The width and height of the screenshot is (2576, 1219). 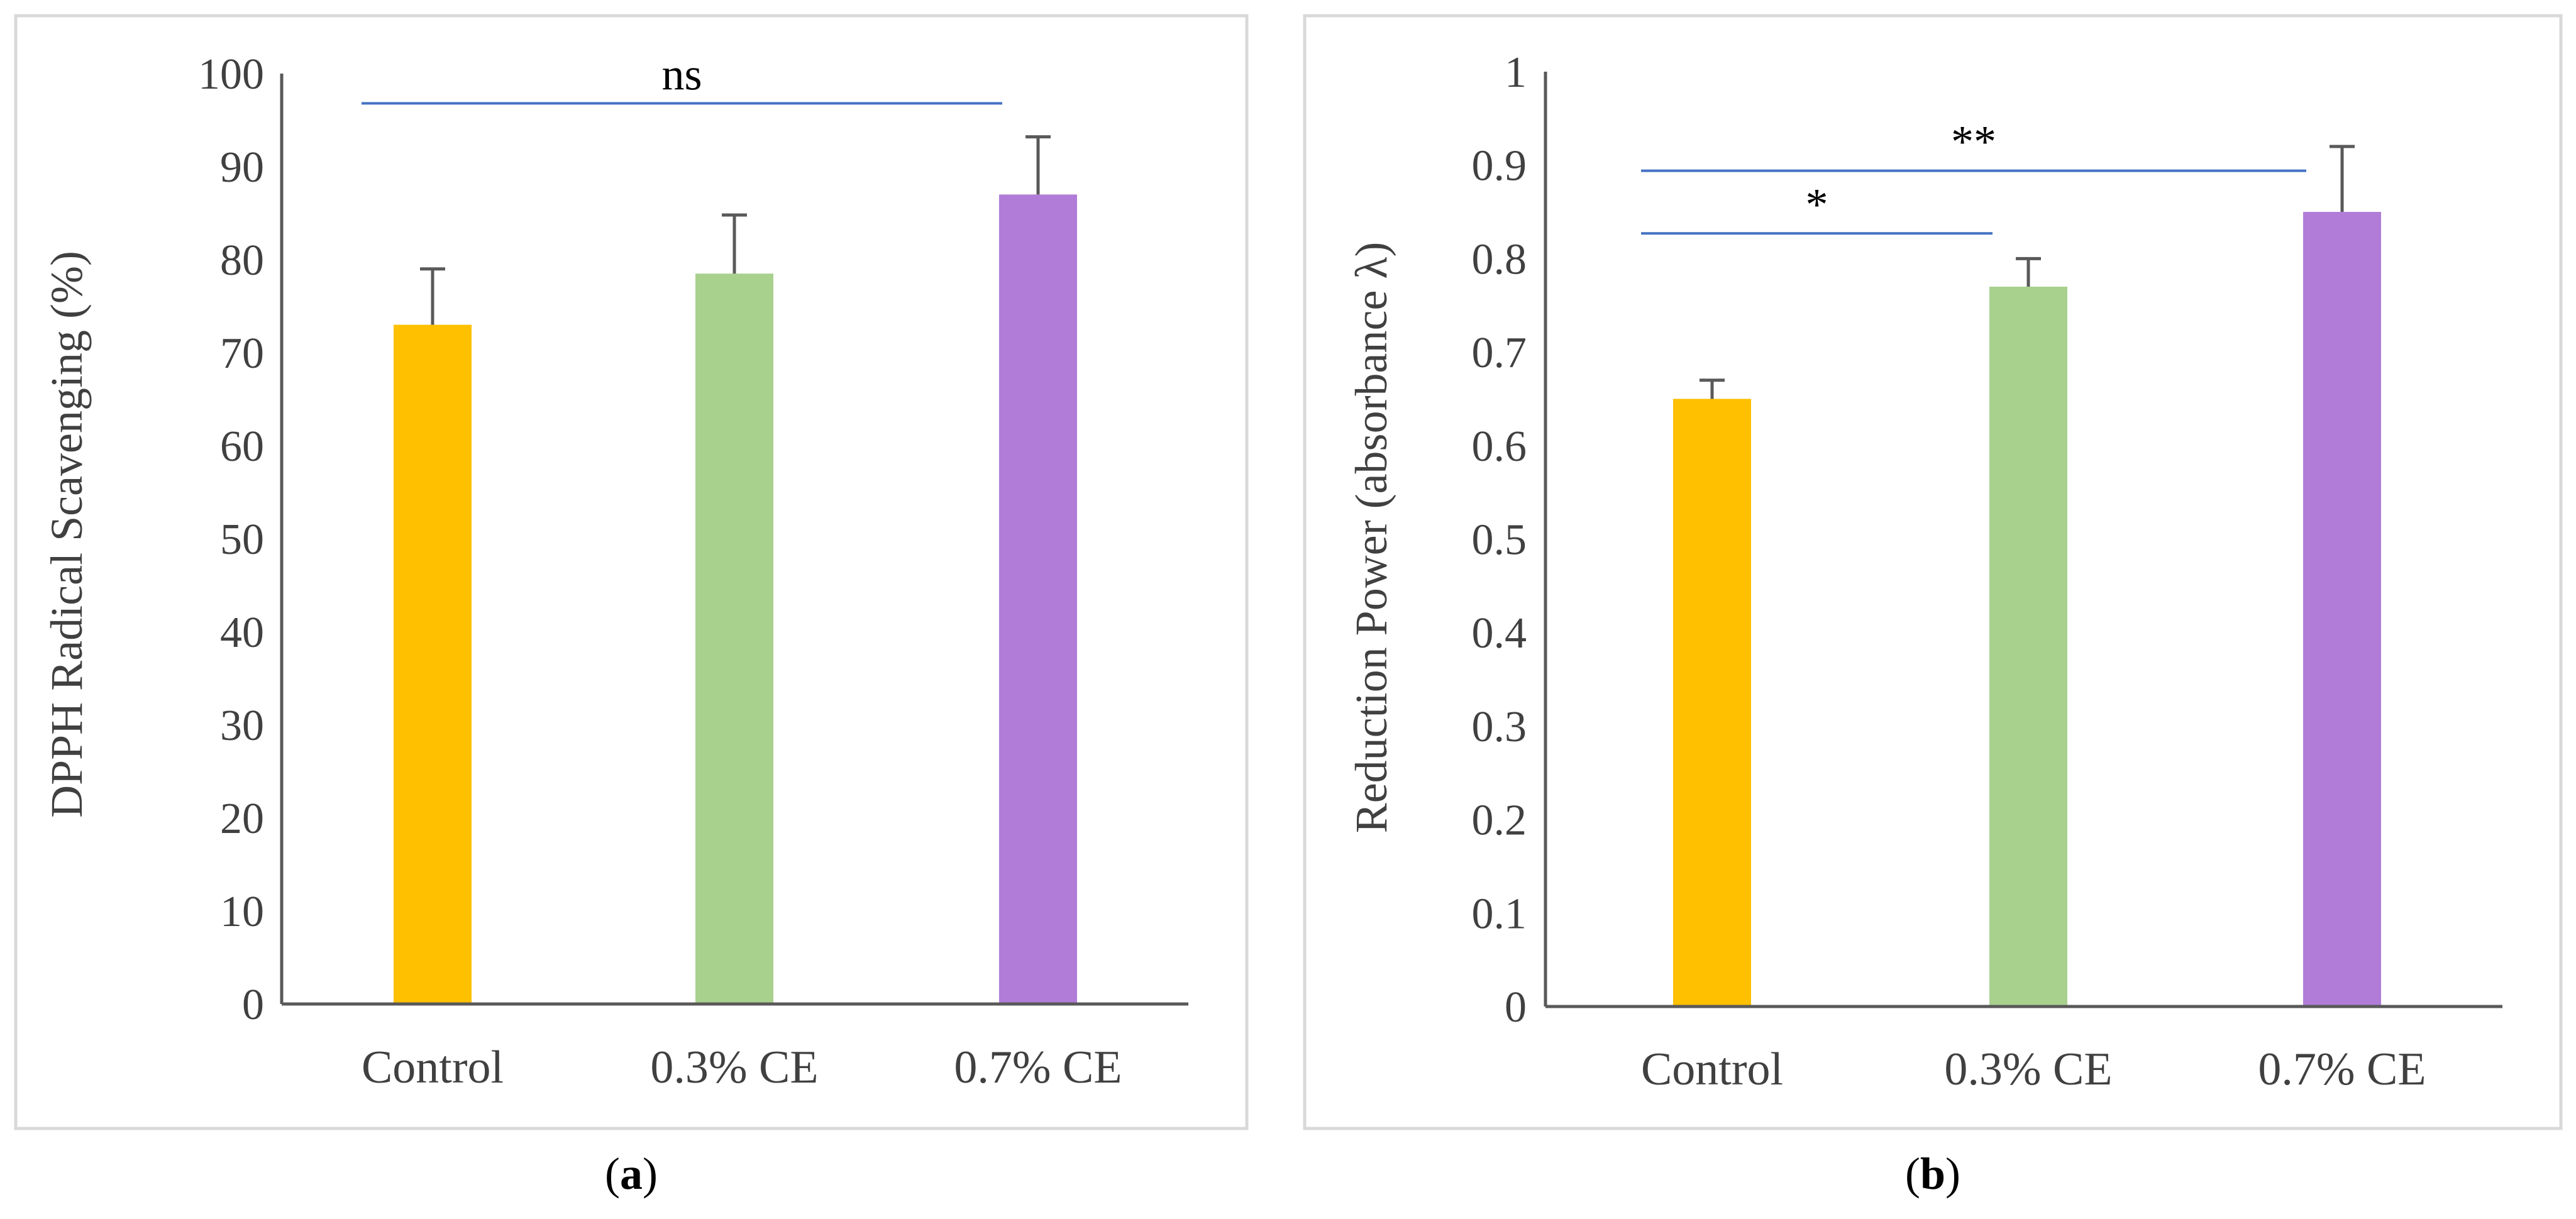 What do you see at coordinates (242, 912) in the screenshot?
I see `panel-a-ytick-label: 10` at bounding box center [242, 912].